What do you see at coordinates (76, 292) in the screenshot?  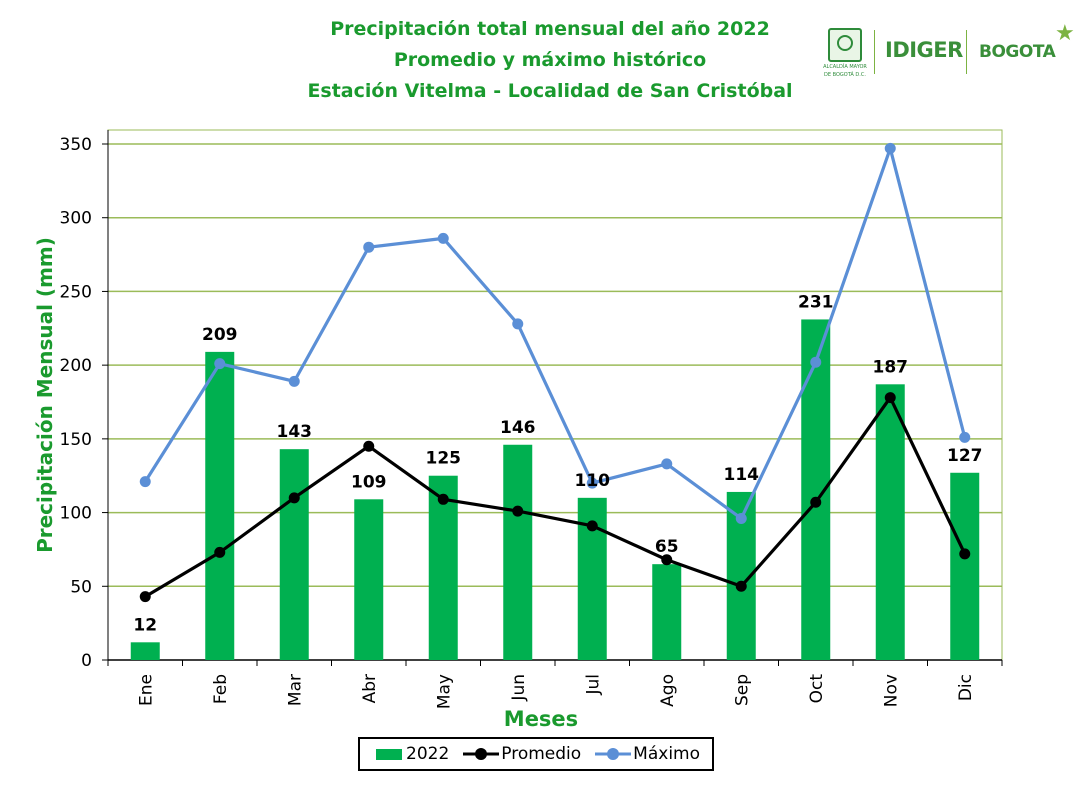 I see `y-tick-label: 250` at bounding box center [76, 292].